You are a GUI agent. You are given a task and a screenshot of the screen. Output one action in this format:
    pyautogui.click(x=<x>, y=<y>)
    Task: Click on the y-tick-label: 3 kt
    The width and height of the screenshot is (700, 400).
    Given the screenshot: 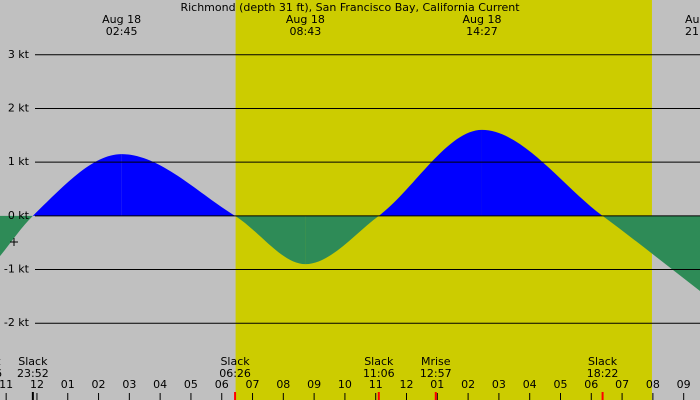 What is the action you would take?
    pyautogui.click(x=19, y=54)
    